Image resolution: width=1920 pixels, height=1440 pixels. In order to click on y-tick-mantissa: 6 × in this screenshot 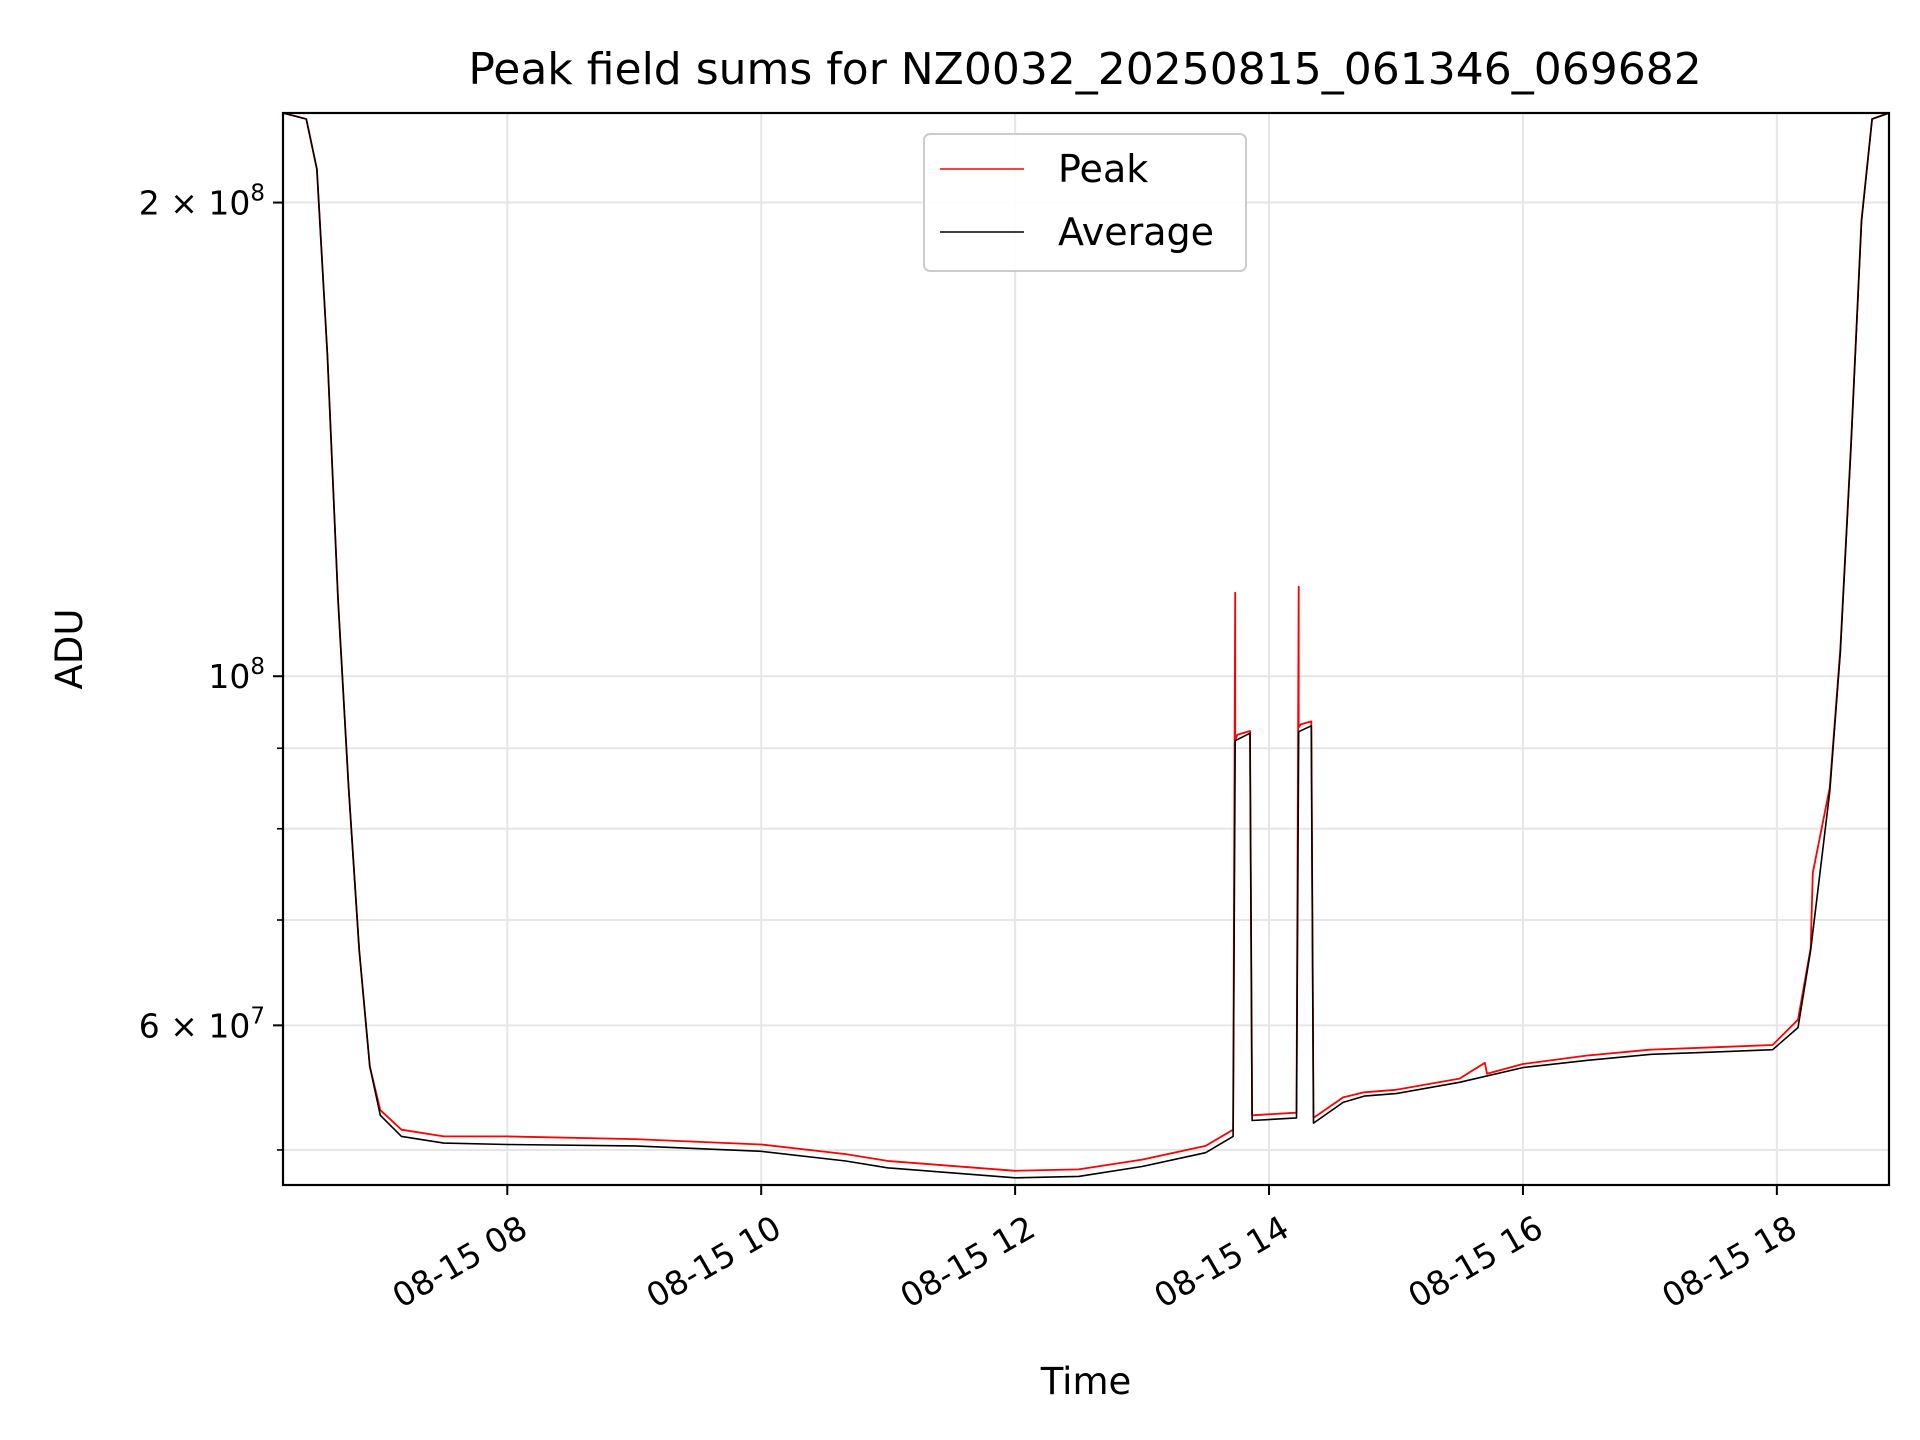, I will do `click(174, 1025)`.